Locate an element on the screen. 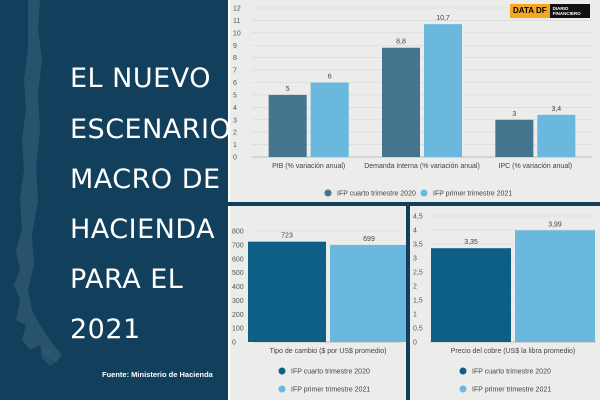  x-axis-label: Precio del cobre (US$ la libra promedio) is located at coordinates (513, 351).